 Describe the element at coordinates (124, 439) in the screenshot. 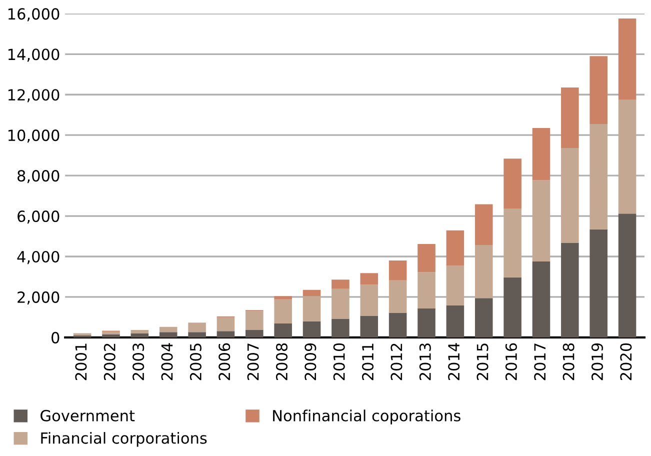

I see `legend-label: Financial corporations` at that location.